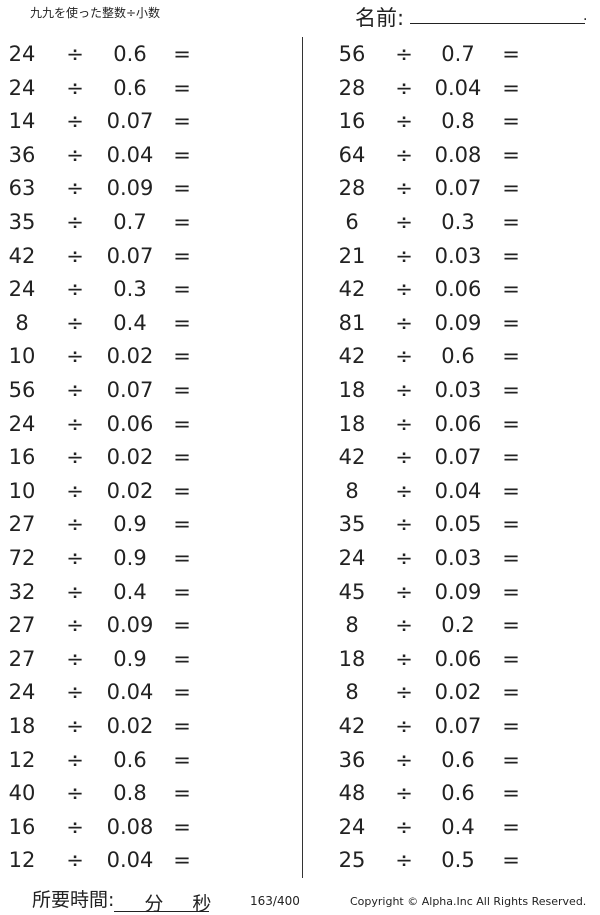 The width and height of the screenshot is (600, 915). I want to click on dividend: 35, so click(352, 524).